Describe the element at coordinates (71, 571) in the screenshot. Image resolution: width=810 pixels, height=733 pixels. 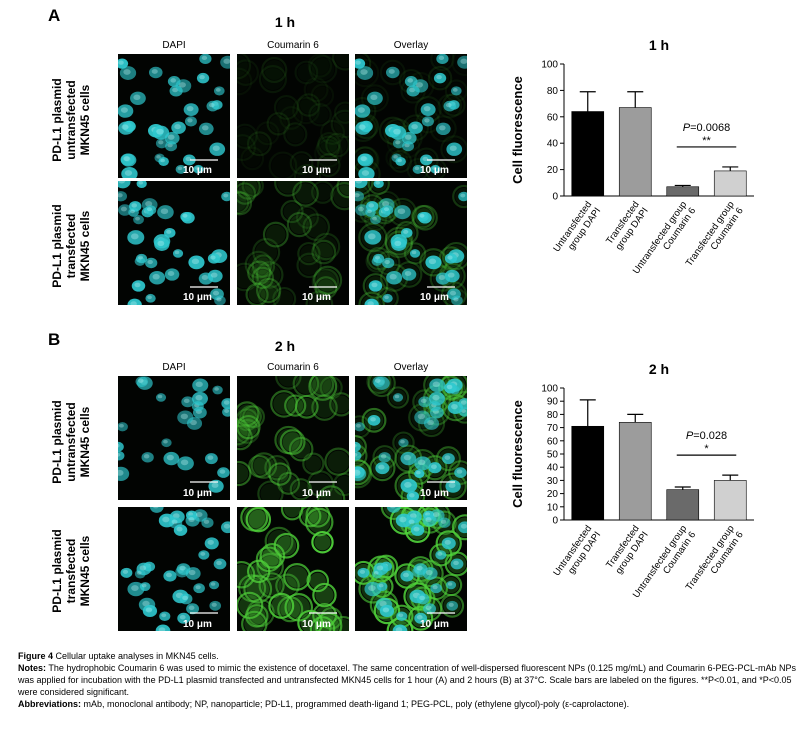
I see `panel-b-row2-label: PD-L1 plasmid transfected MKN45 cells` at that location.